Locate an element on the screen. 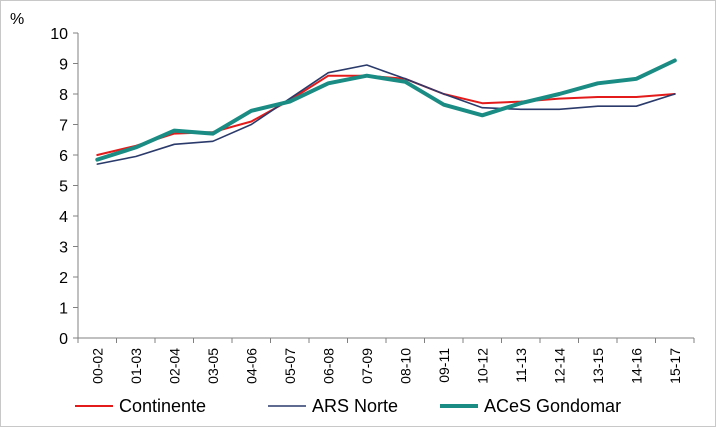 Image resolution: width=716 pixels, height=427 pixels. y-tick-label: 8 is located at coordinates (63, 95).